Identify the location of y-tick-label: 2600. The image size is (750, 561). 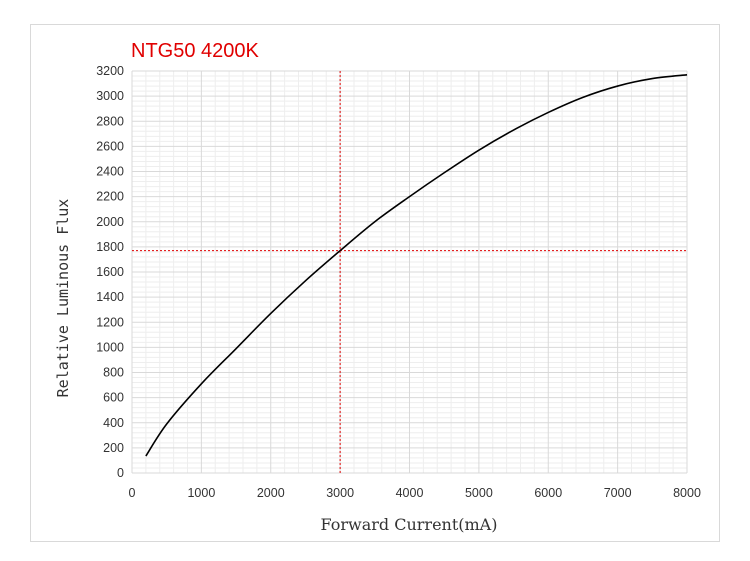
(110, 146).